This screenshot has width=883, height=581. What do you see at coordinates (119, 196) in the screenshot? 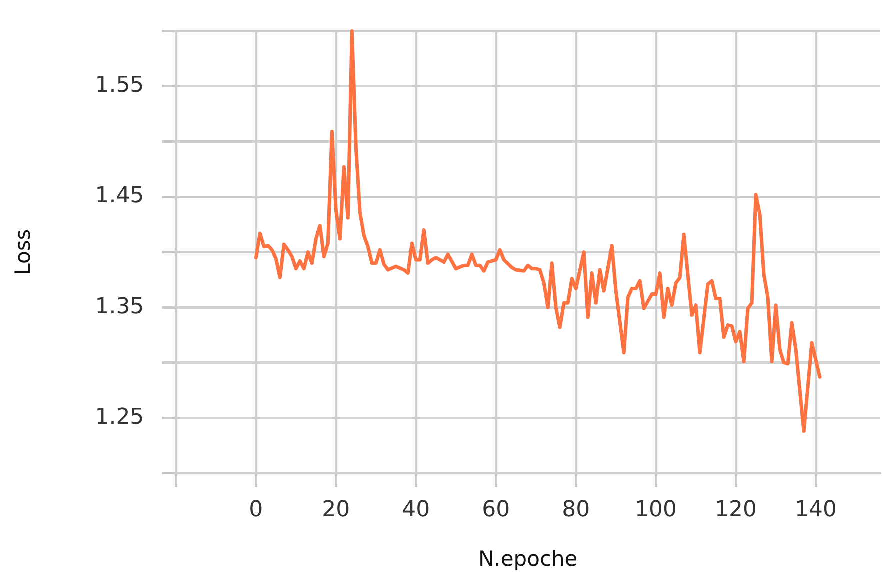
I see `y-tick-label: 1.45` at bounding box center [119, 196].